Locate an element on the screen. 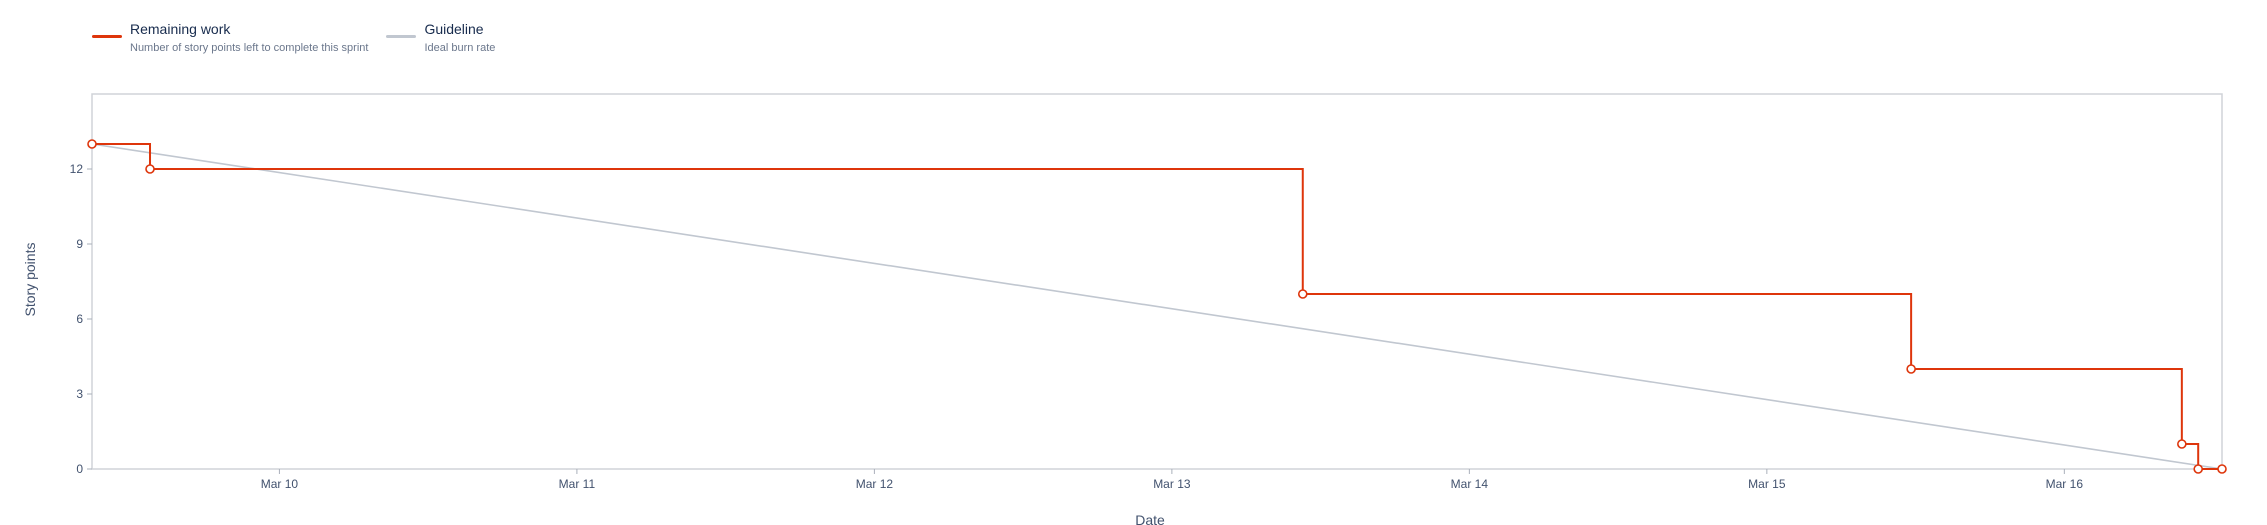 This screenshot has width=2267, height=525. y-tick-label: 3 is located at coordinates (79, 394).